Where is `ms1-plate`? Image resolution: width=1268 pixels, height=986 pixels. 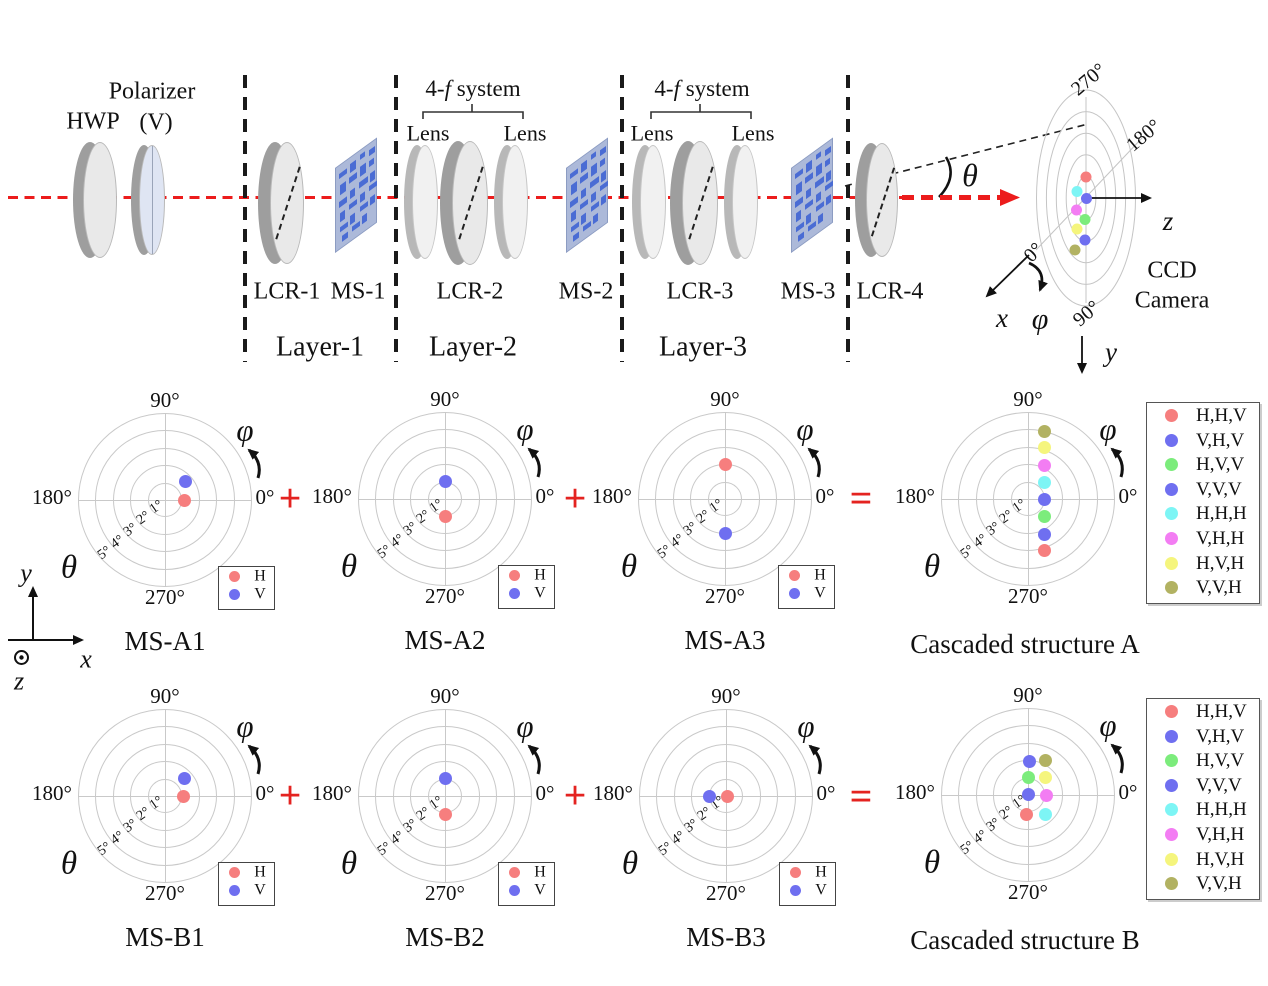 ms1-plate is located at coordinates (356, 195).